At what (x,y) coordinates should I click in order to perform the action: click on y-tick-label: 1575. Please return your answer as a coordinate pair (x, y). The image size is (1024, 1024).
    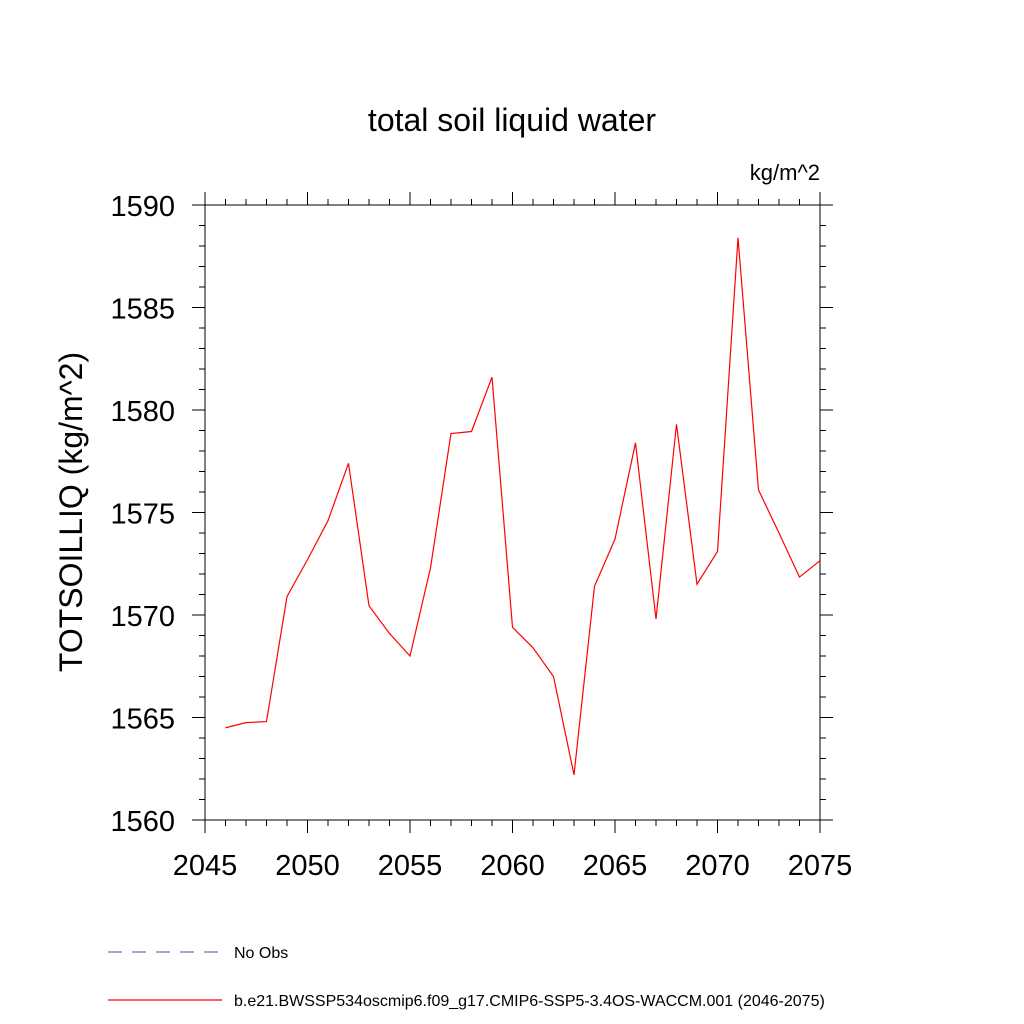
    Looking at the image, I should click on (142, 515).